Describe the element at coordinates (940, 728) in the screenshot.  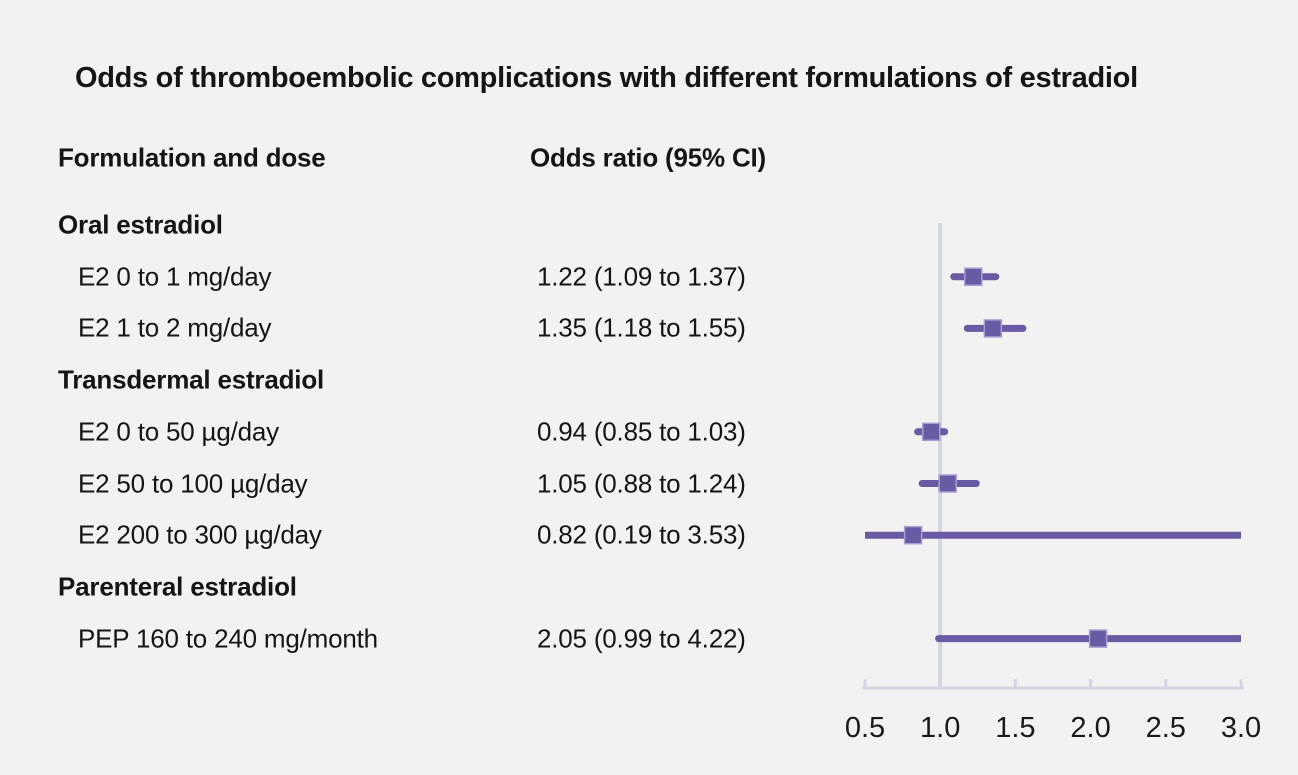
I see `x-tick-label: 1.0` at that location.